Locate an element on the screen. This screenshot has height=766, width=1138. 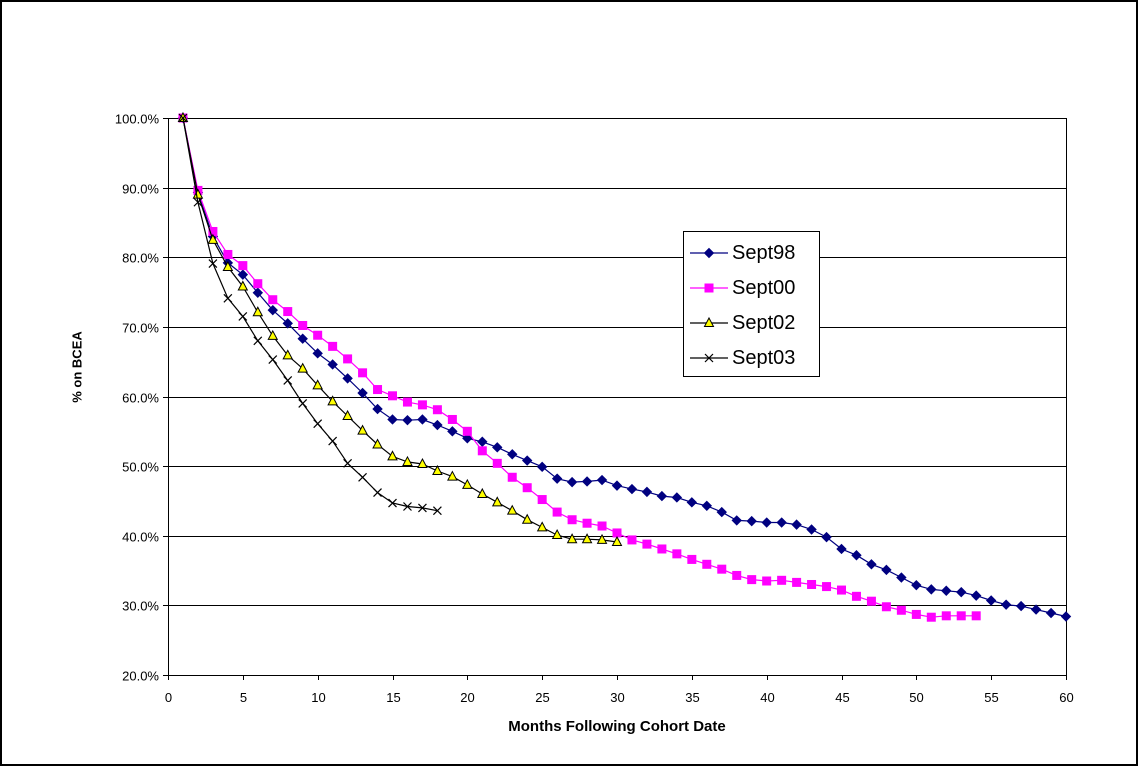
legend-label-sept03: Sept03 is located at coordinates (764, 358).